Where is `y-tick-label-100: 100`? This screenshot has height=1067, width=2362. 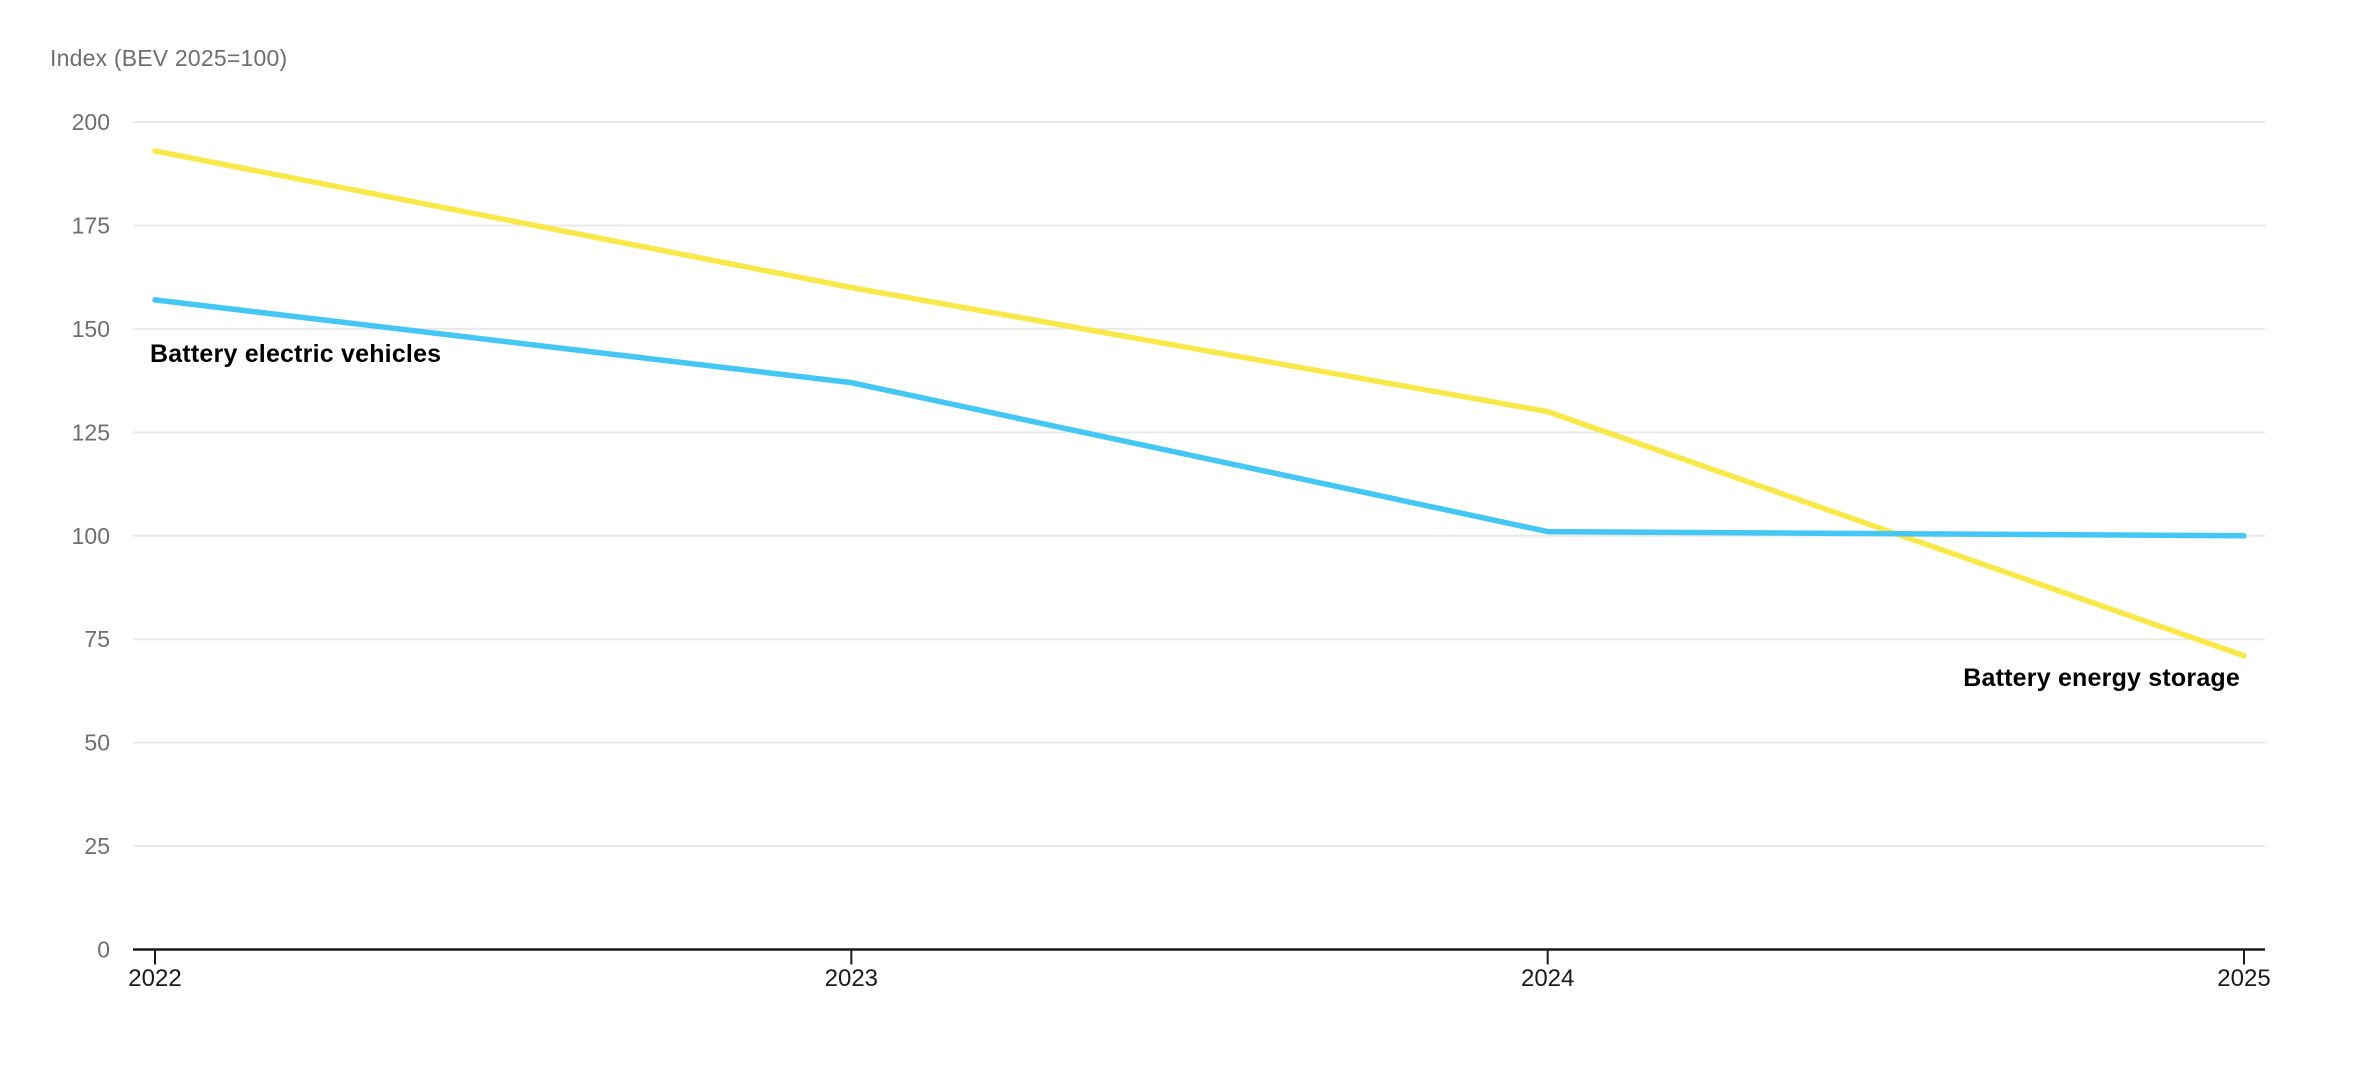 y-tick-label-100: 100 is located at coordinates (91, 536).